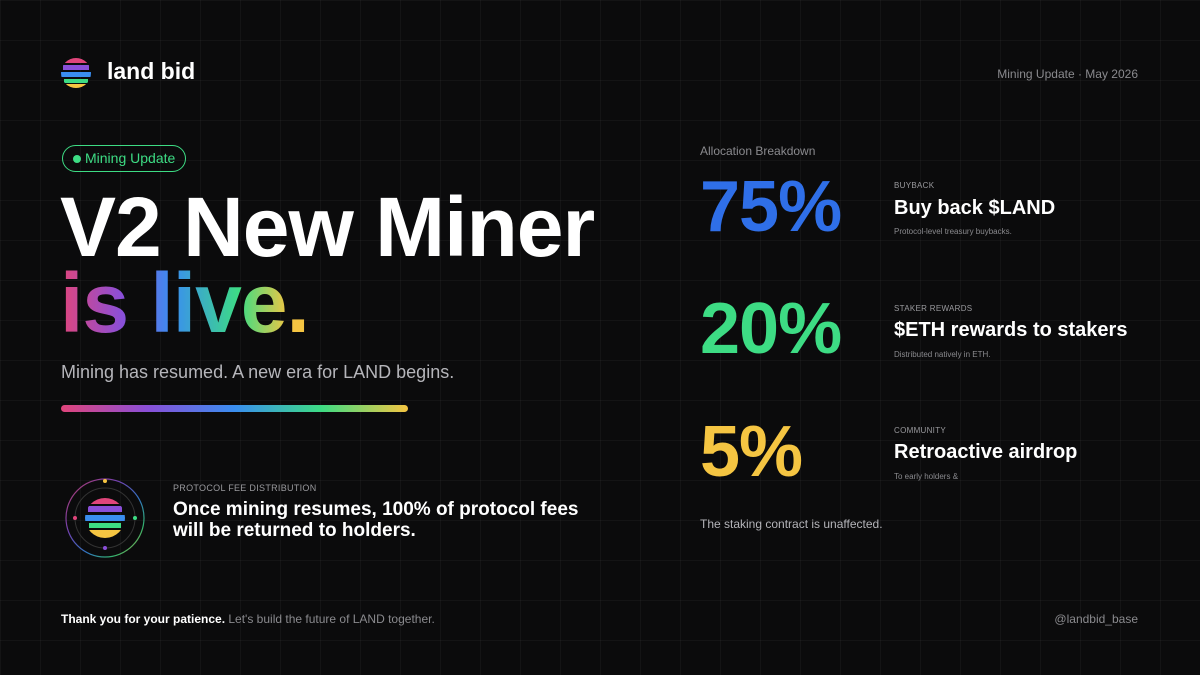  Describe the element at coordinates (185, 303) in the screenshot. I see `headline-gradient: is live.` at that location.